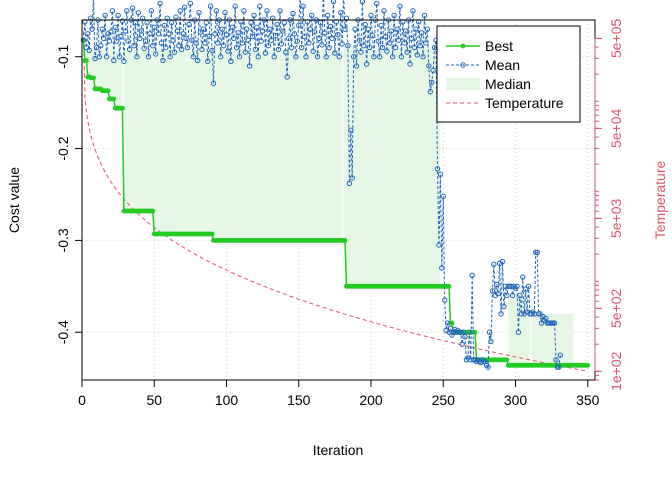 The width and height of the screenshot is (672, 480). What do you see at coordinates (227, 400) in the screenshot?
I see `x-tick-label: 100` at bounding box center [227, 400].